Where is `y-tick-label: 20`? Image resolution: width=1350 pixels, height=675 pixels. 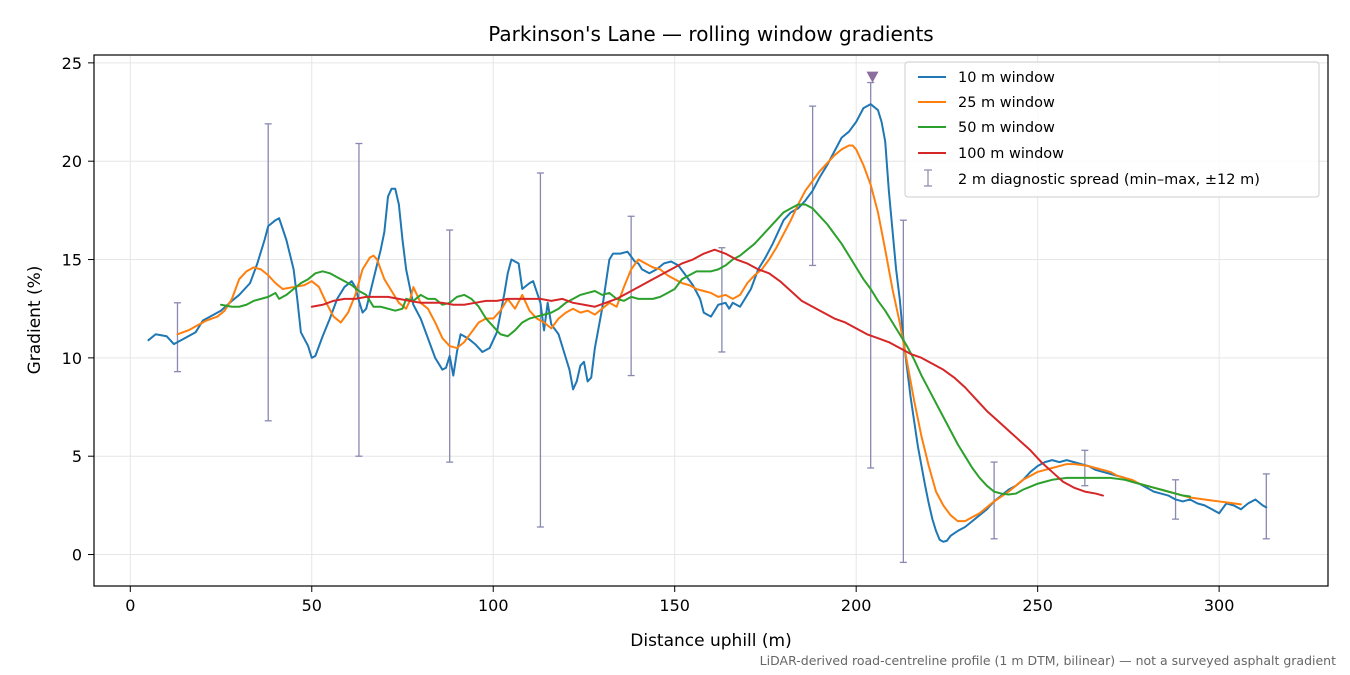
y-tick-label: 20 is located at coordinates (72, 161).